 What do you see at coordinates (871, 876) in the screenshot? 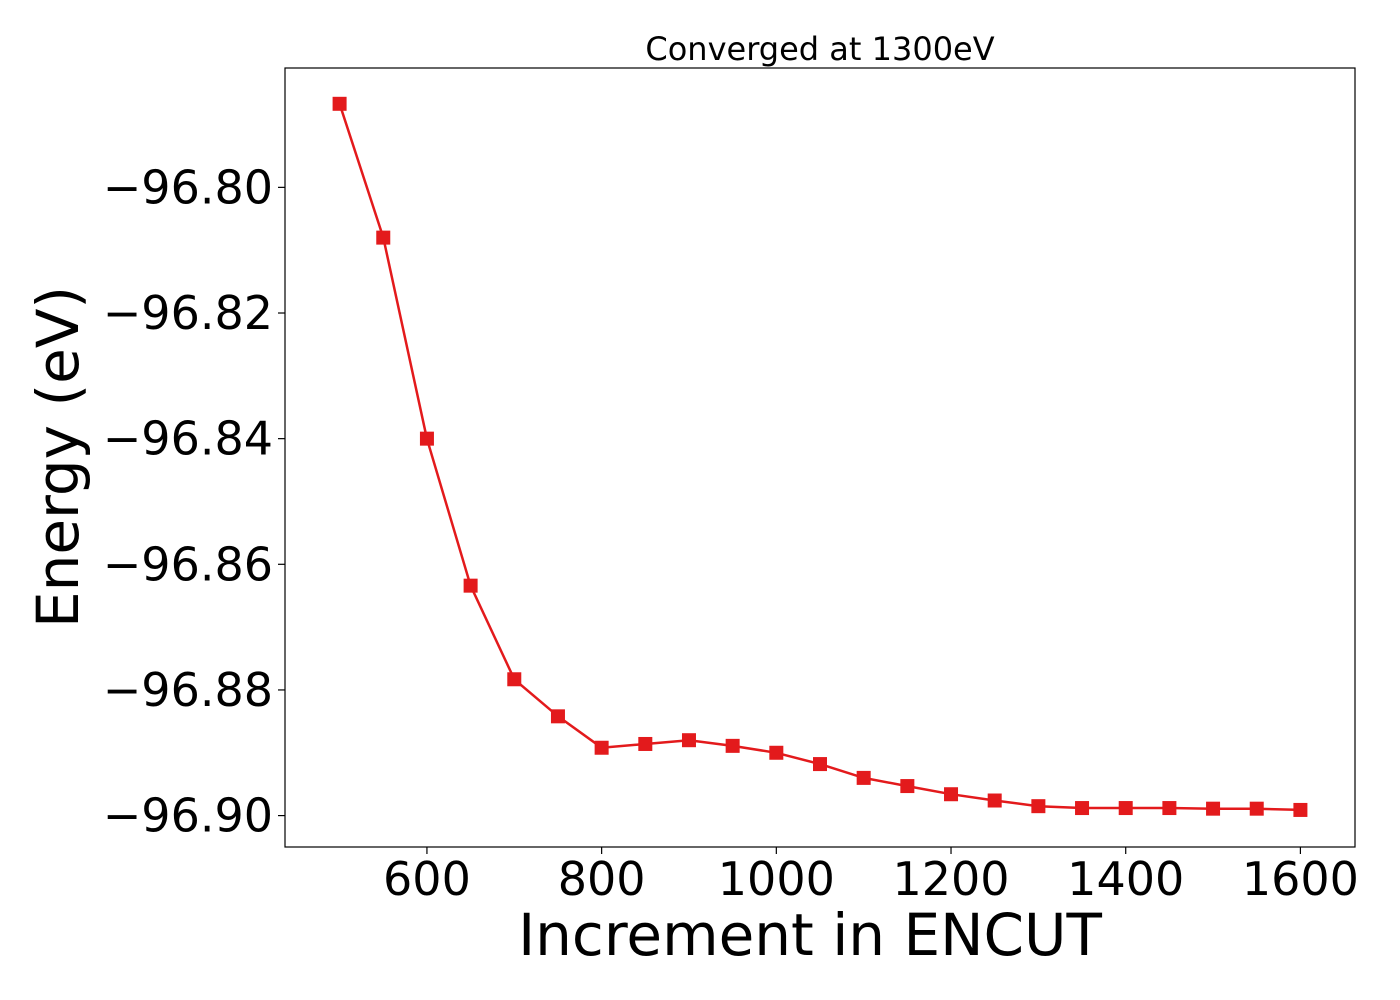
I see `x-axis-ticks: 600 800 1000 1200 1400 1600` at bounding box center [871, 876].